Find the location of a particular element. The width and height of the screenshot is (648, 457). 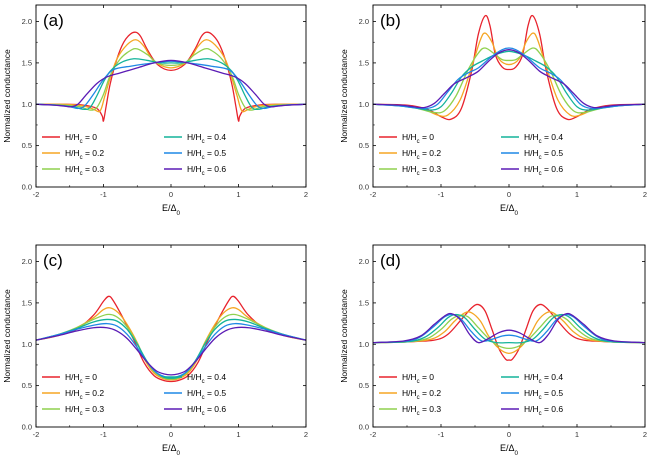

panel-label: (c) is located at coordinates (53, 260).